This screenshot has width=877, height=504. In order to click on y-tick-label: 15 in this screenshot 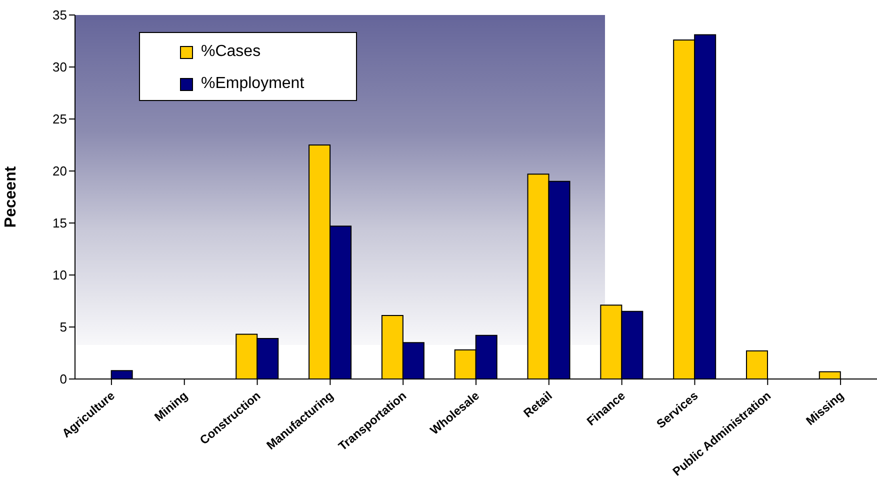, I will do `click(59, 223)`.